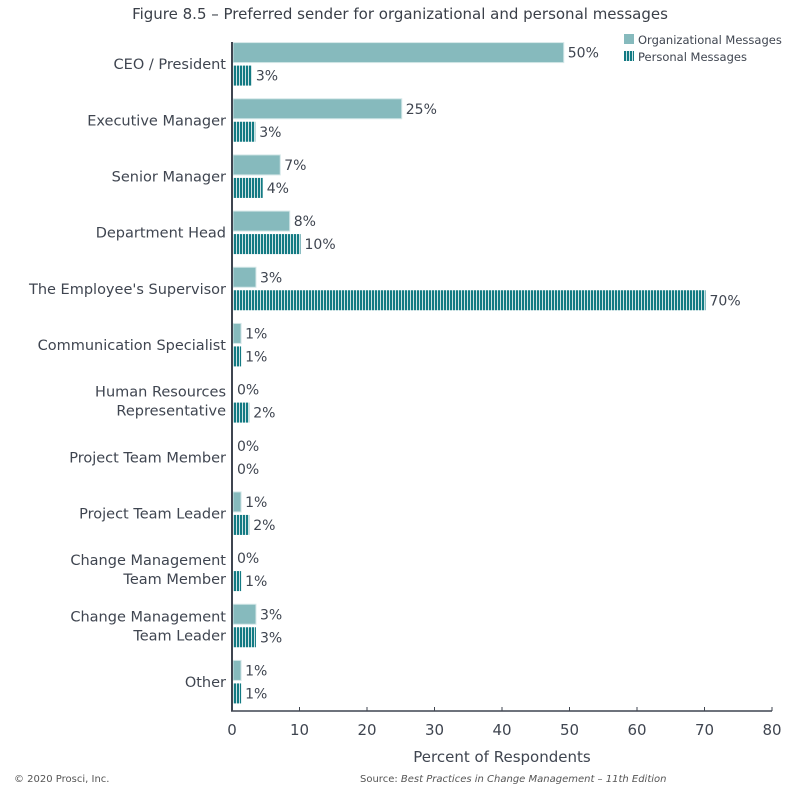  Describe the element at coordinates (320, 245) in the screenshot. I see `data-label-personal: 10%` at that location.